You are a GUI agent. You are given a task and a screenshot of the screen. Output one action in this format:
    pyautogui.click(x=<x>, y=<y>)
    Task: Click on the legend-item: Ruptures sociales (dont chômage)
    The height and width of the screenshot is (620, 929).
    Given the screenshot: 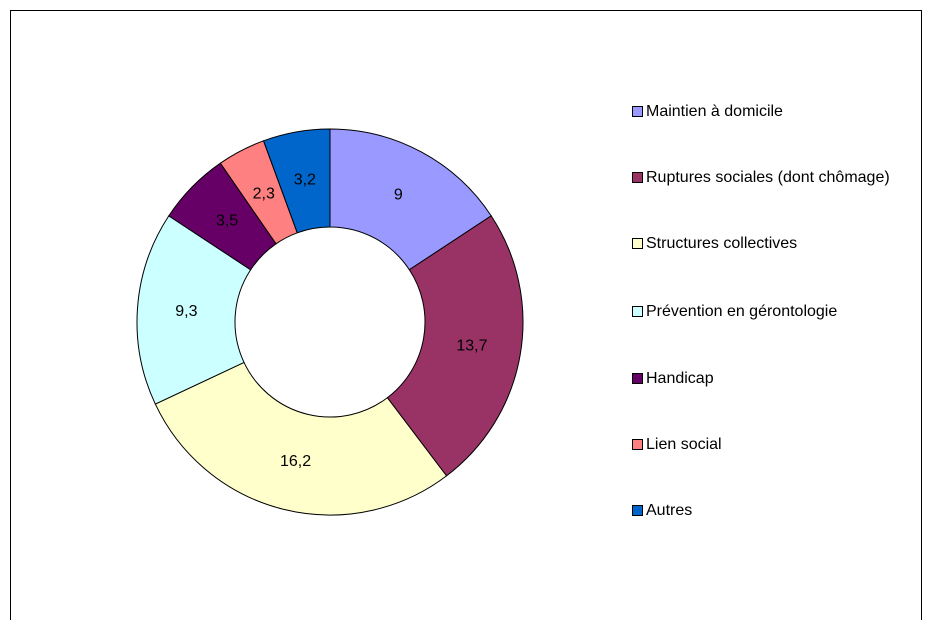 What is the action you would take?
    pyautogui.click(x=764, y=177)
    